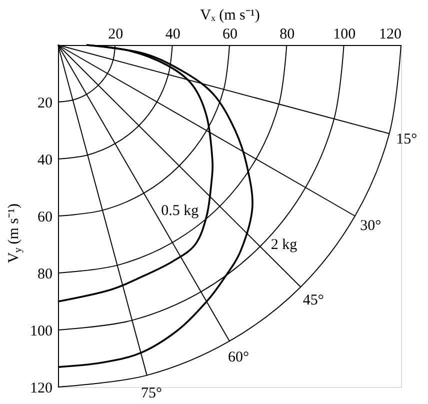  I want to click on y-tick-label: 100, so click(41, 332).